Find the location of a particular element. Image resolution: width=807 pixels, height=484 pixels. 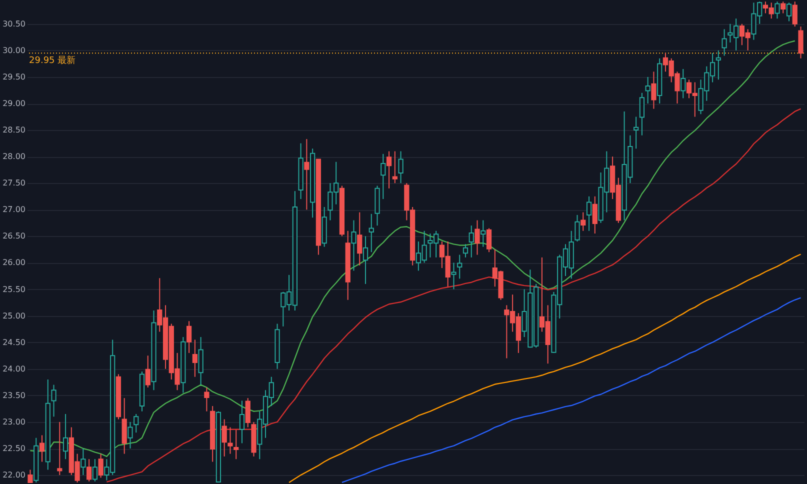

y-tick-label: 25.50 is located at coordinates (14, 289).